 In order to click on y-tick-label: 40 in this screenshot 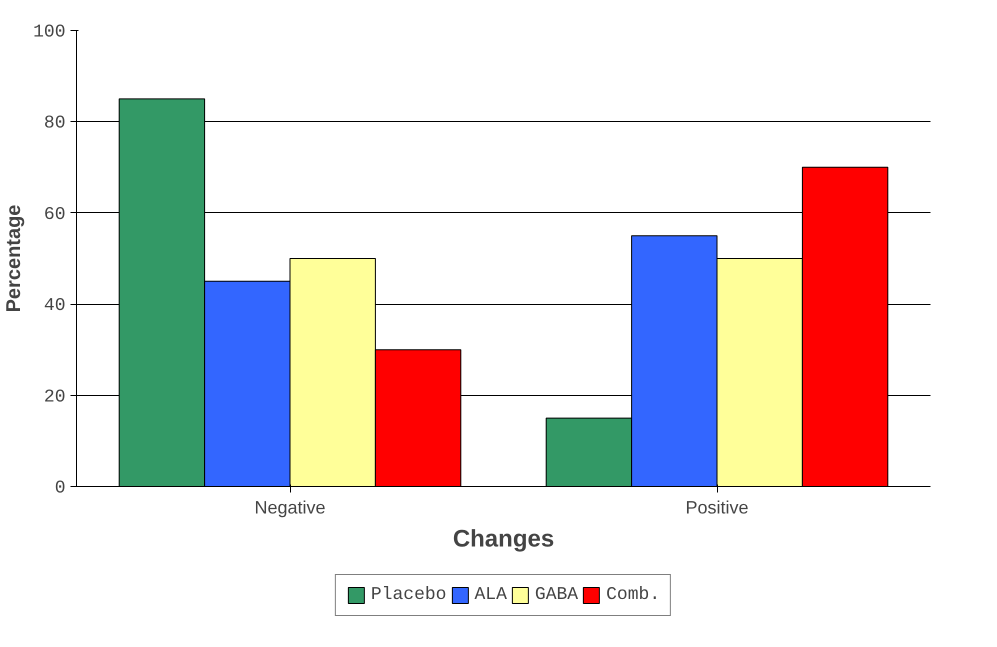, I will do `click(55, 306)`.